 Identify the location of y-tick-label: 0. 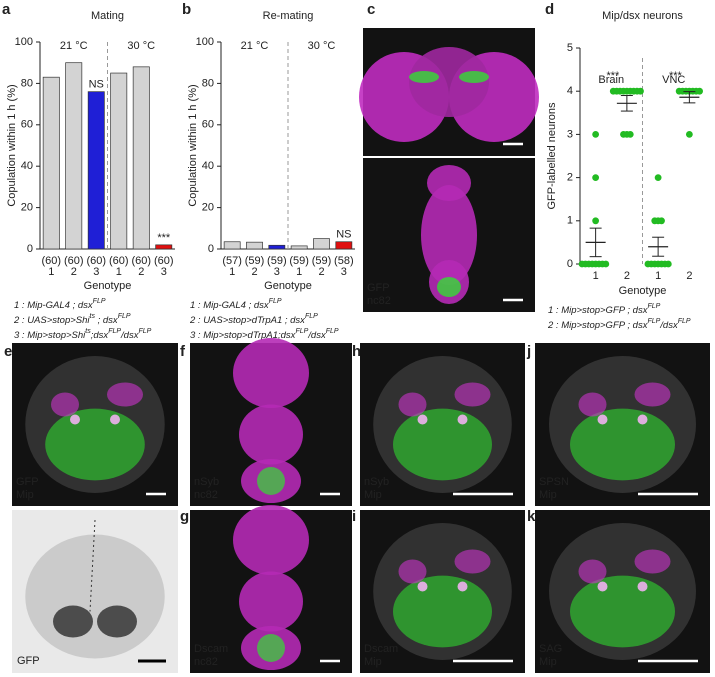
(211, 249).